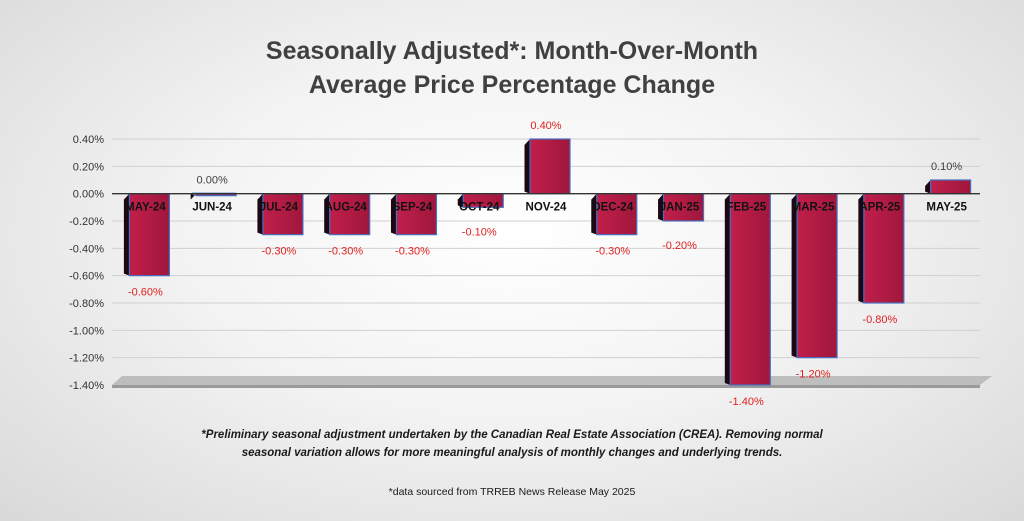 The image size is (1024, 521). I want to click on y-tick-label: 0.00%, so click(88, 195).